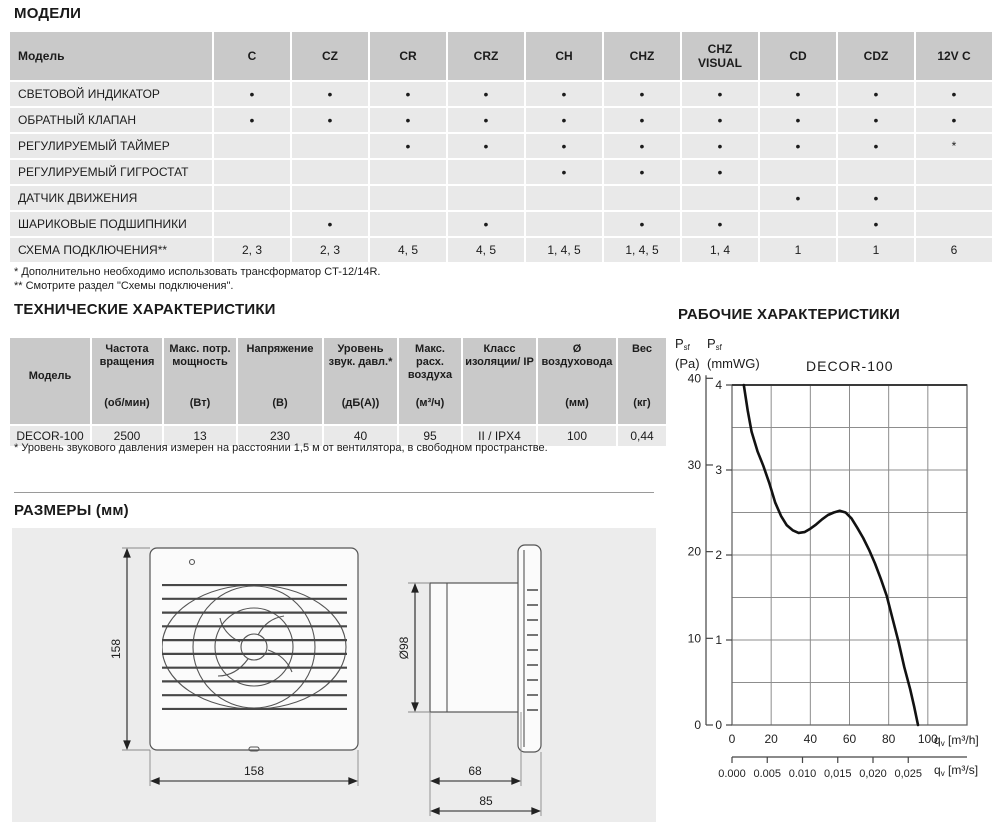 This screenshot has height=837, width=1000. What do you see at coordinates (430, 362) in the screenshot?
I see `tech-column-name: Макс. расх. воздуха` at bounding box center [430, 362].